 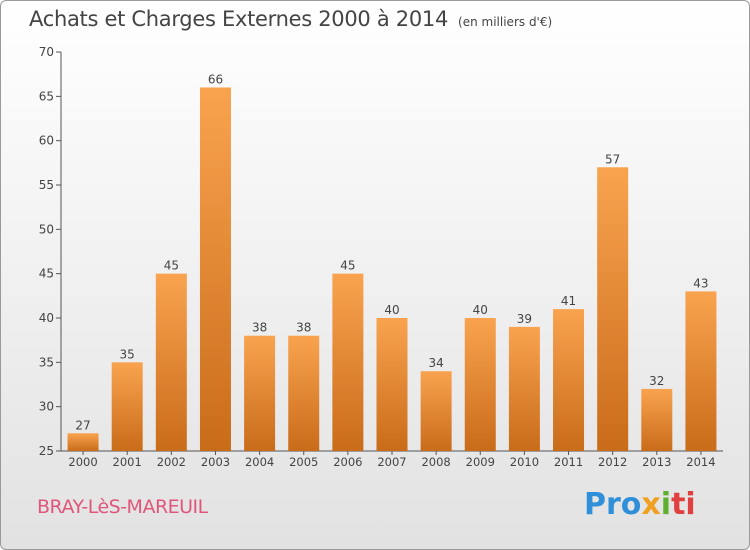 What do you see at coordinates (348, 362) in the screenshot?
I see `bar-2006` at bounding box center [348, 362].